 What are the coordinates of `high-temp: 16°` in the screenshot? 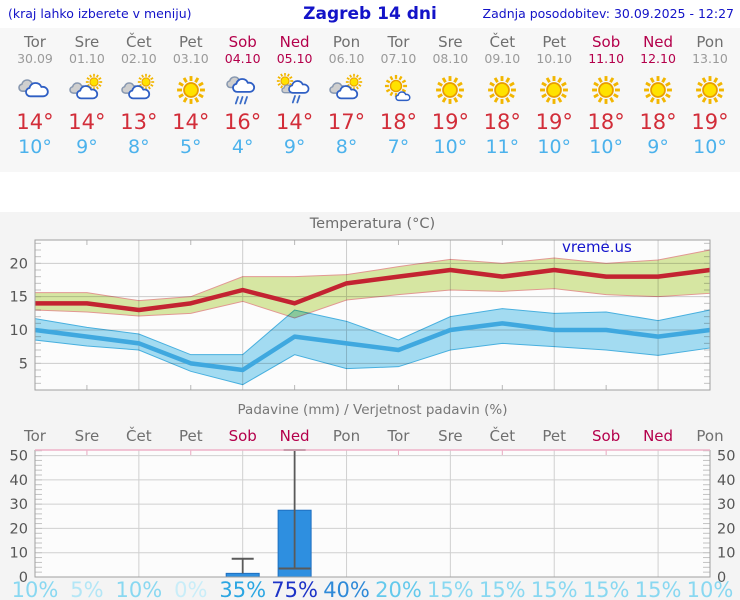 It's located at (243, 122).